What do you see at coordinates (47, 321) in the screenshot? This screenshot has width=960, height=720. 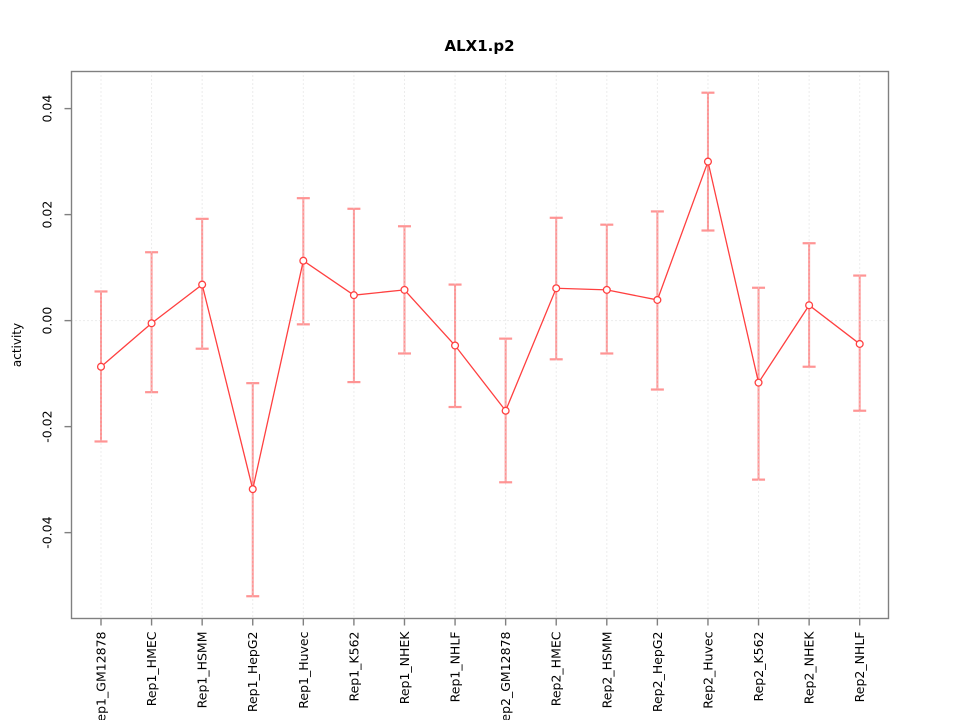 I see `y-tick-label: 0.00` at bounding box center [47, 321].